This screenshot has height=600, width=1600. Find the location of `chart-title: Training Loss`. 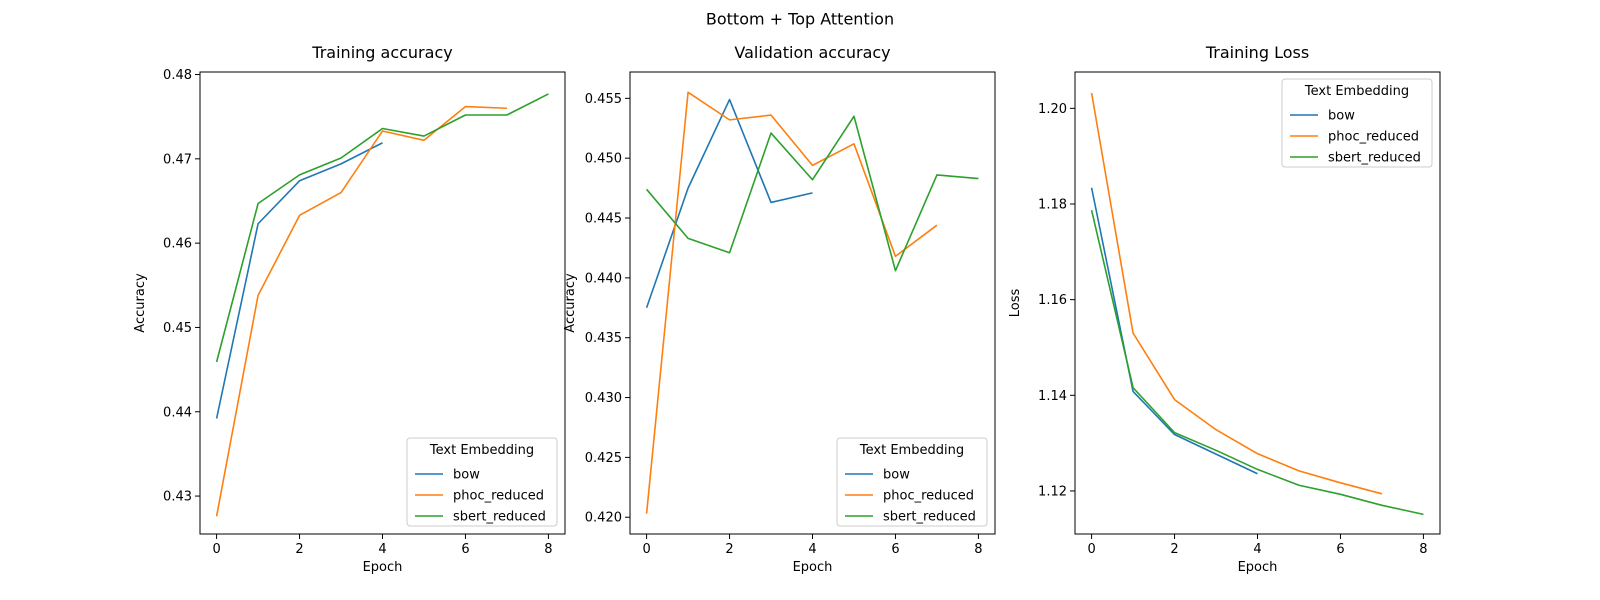

chart-title: Training Loss is located at coordinates (1257, 52).